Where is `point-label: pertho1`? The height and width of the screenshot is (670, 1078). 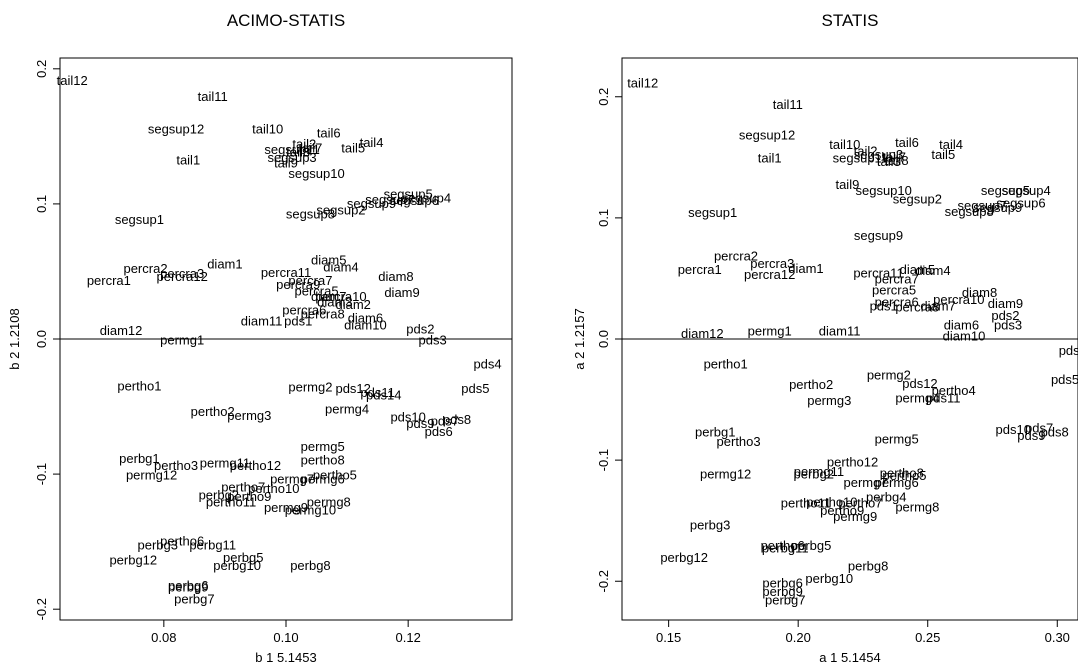 point-label: pertho1 is located at coordinates (139, 385).